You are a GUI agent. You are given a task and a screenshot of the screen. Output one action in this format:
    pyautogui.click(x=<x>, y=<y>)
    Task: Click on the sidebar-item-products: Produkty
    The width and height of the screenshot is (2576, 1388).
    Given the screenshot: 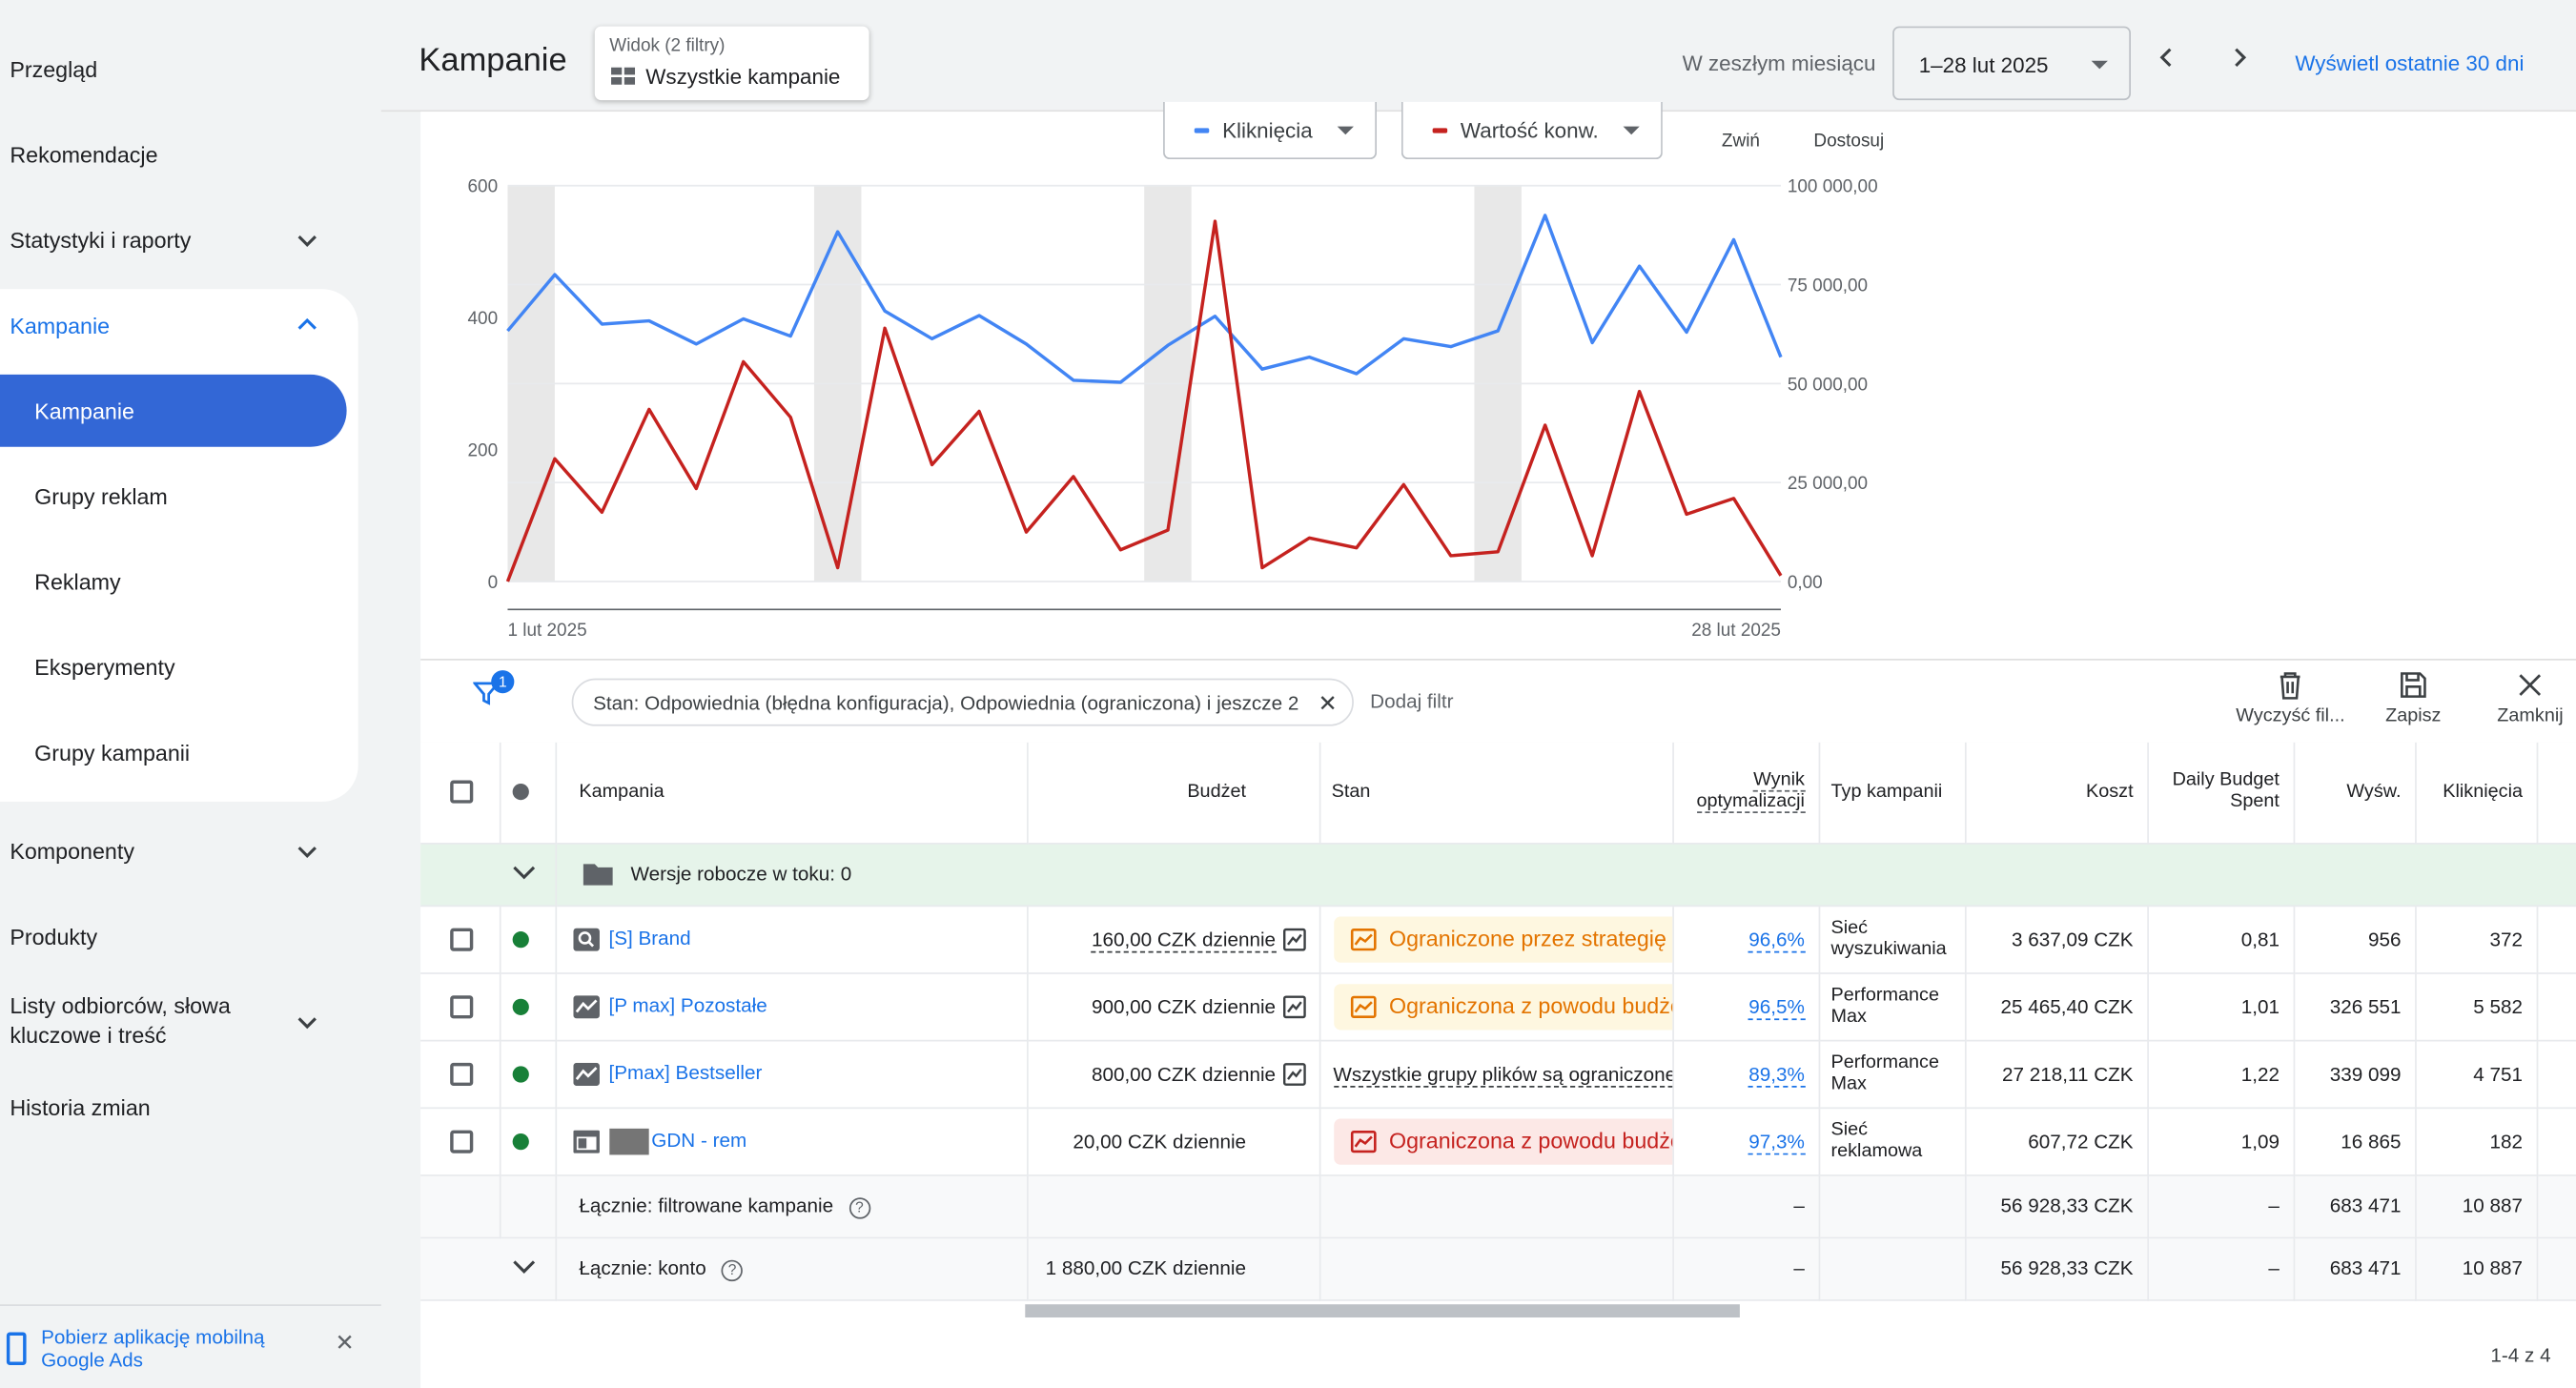 What is the action you would take?
    pyautogui.click(x=179, y=936)
    